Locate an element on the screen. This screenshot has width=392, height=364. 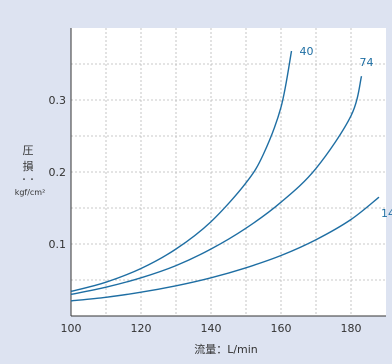
y-tick-label: 0.3 is located at coordinates (58, 100).